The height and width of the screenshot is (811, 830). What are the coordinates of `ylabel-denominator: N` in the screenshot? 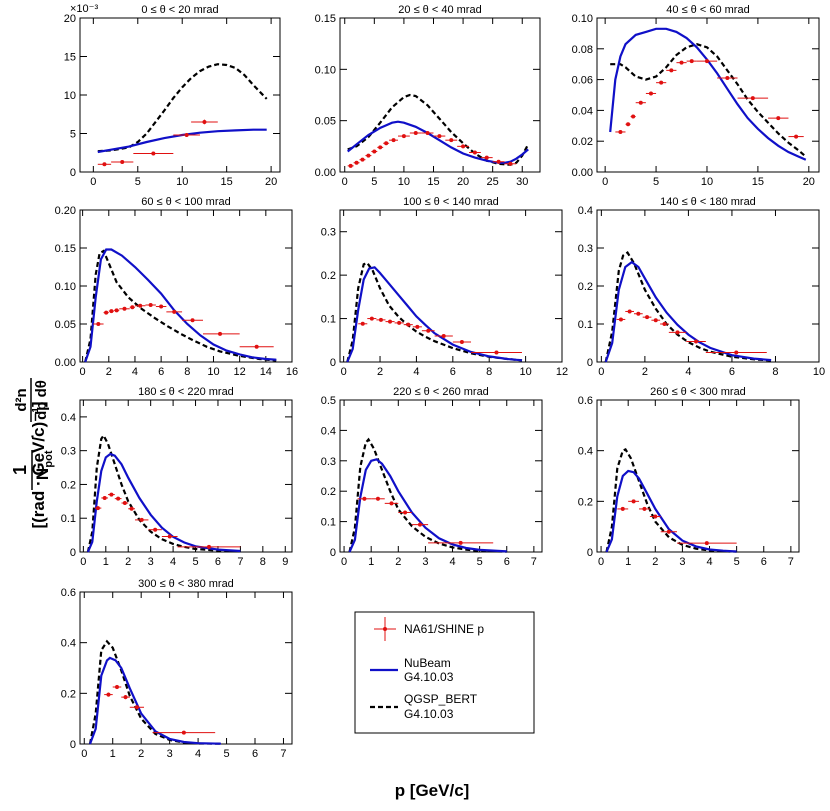 It's located at (42, 474).